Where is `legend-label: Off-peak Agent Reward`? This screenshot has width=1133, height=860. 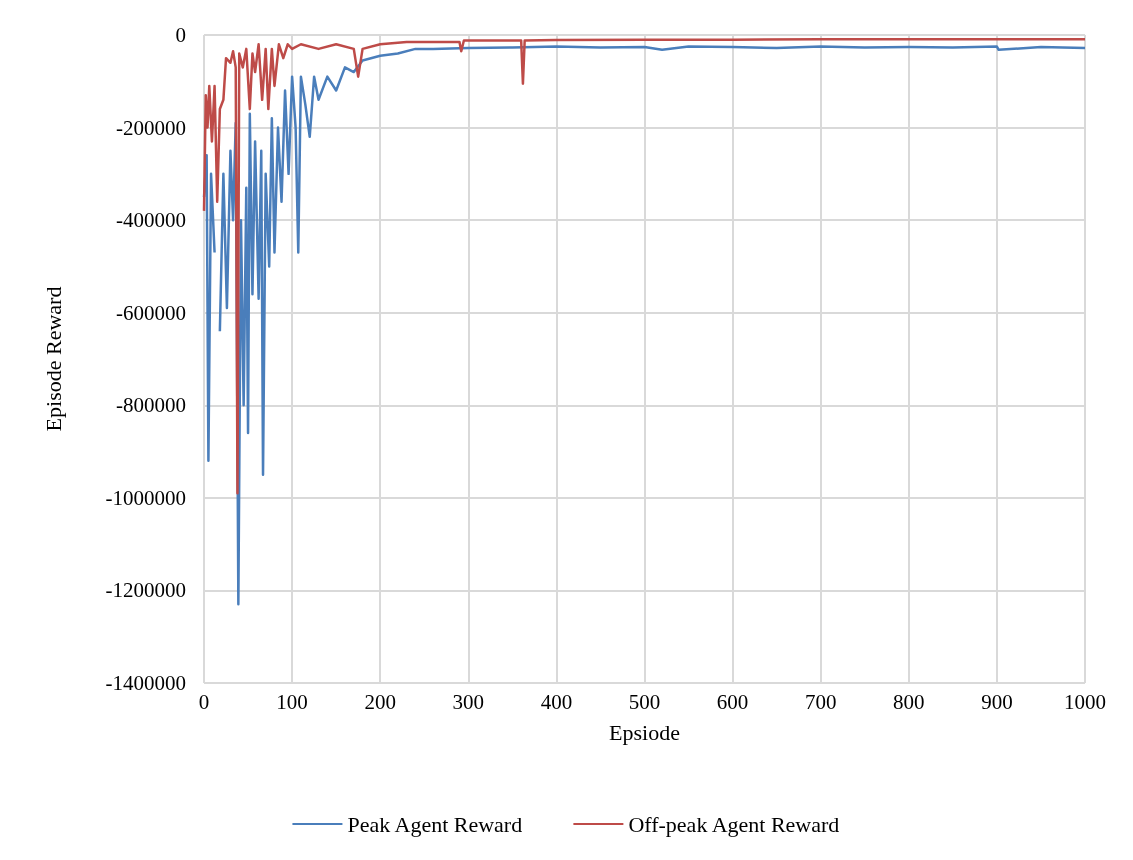
legend-label: Off-peak Agent Reward is located at coordinates (734, 824).